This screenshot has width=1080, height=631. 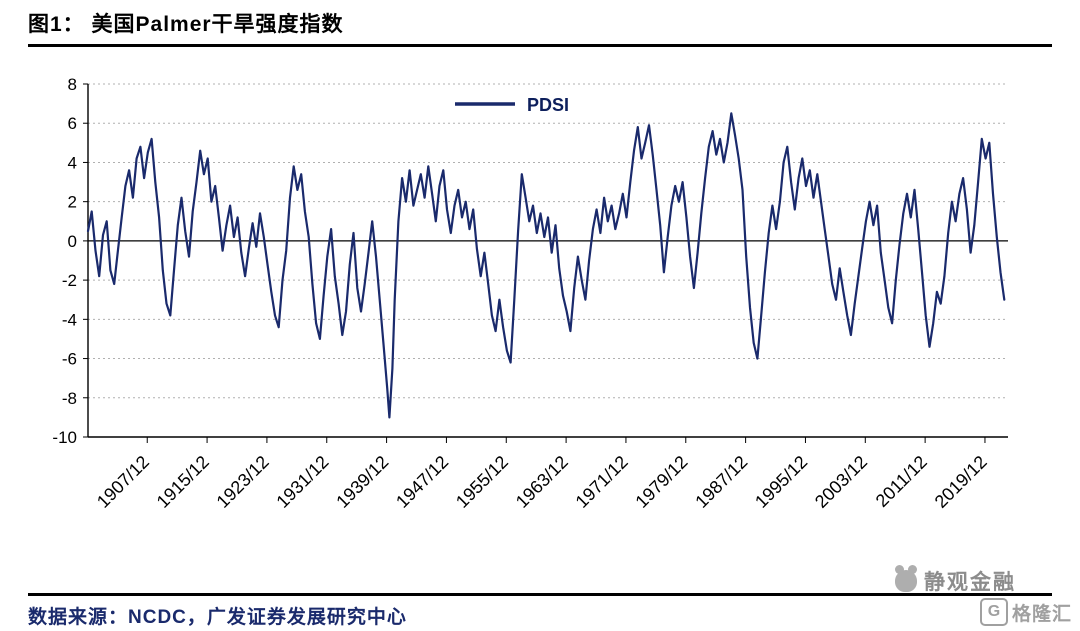 I want to click on x-tick-label: 1931/12, so click(x=302, y=482).